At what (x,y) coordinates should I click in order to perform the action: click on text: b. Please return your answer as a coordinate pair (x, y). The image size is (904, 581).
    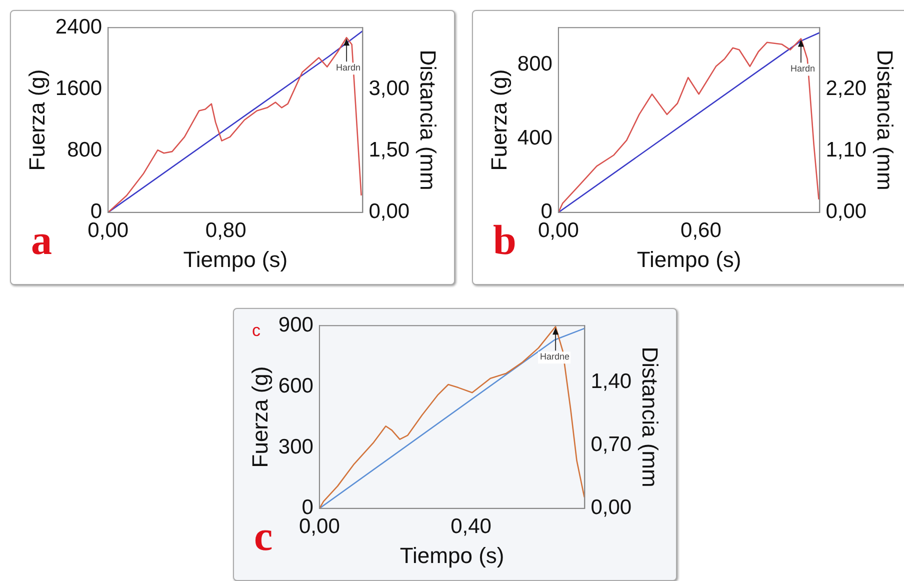
    Looking at the image, I should click on (504, 241).